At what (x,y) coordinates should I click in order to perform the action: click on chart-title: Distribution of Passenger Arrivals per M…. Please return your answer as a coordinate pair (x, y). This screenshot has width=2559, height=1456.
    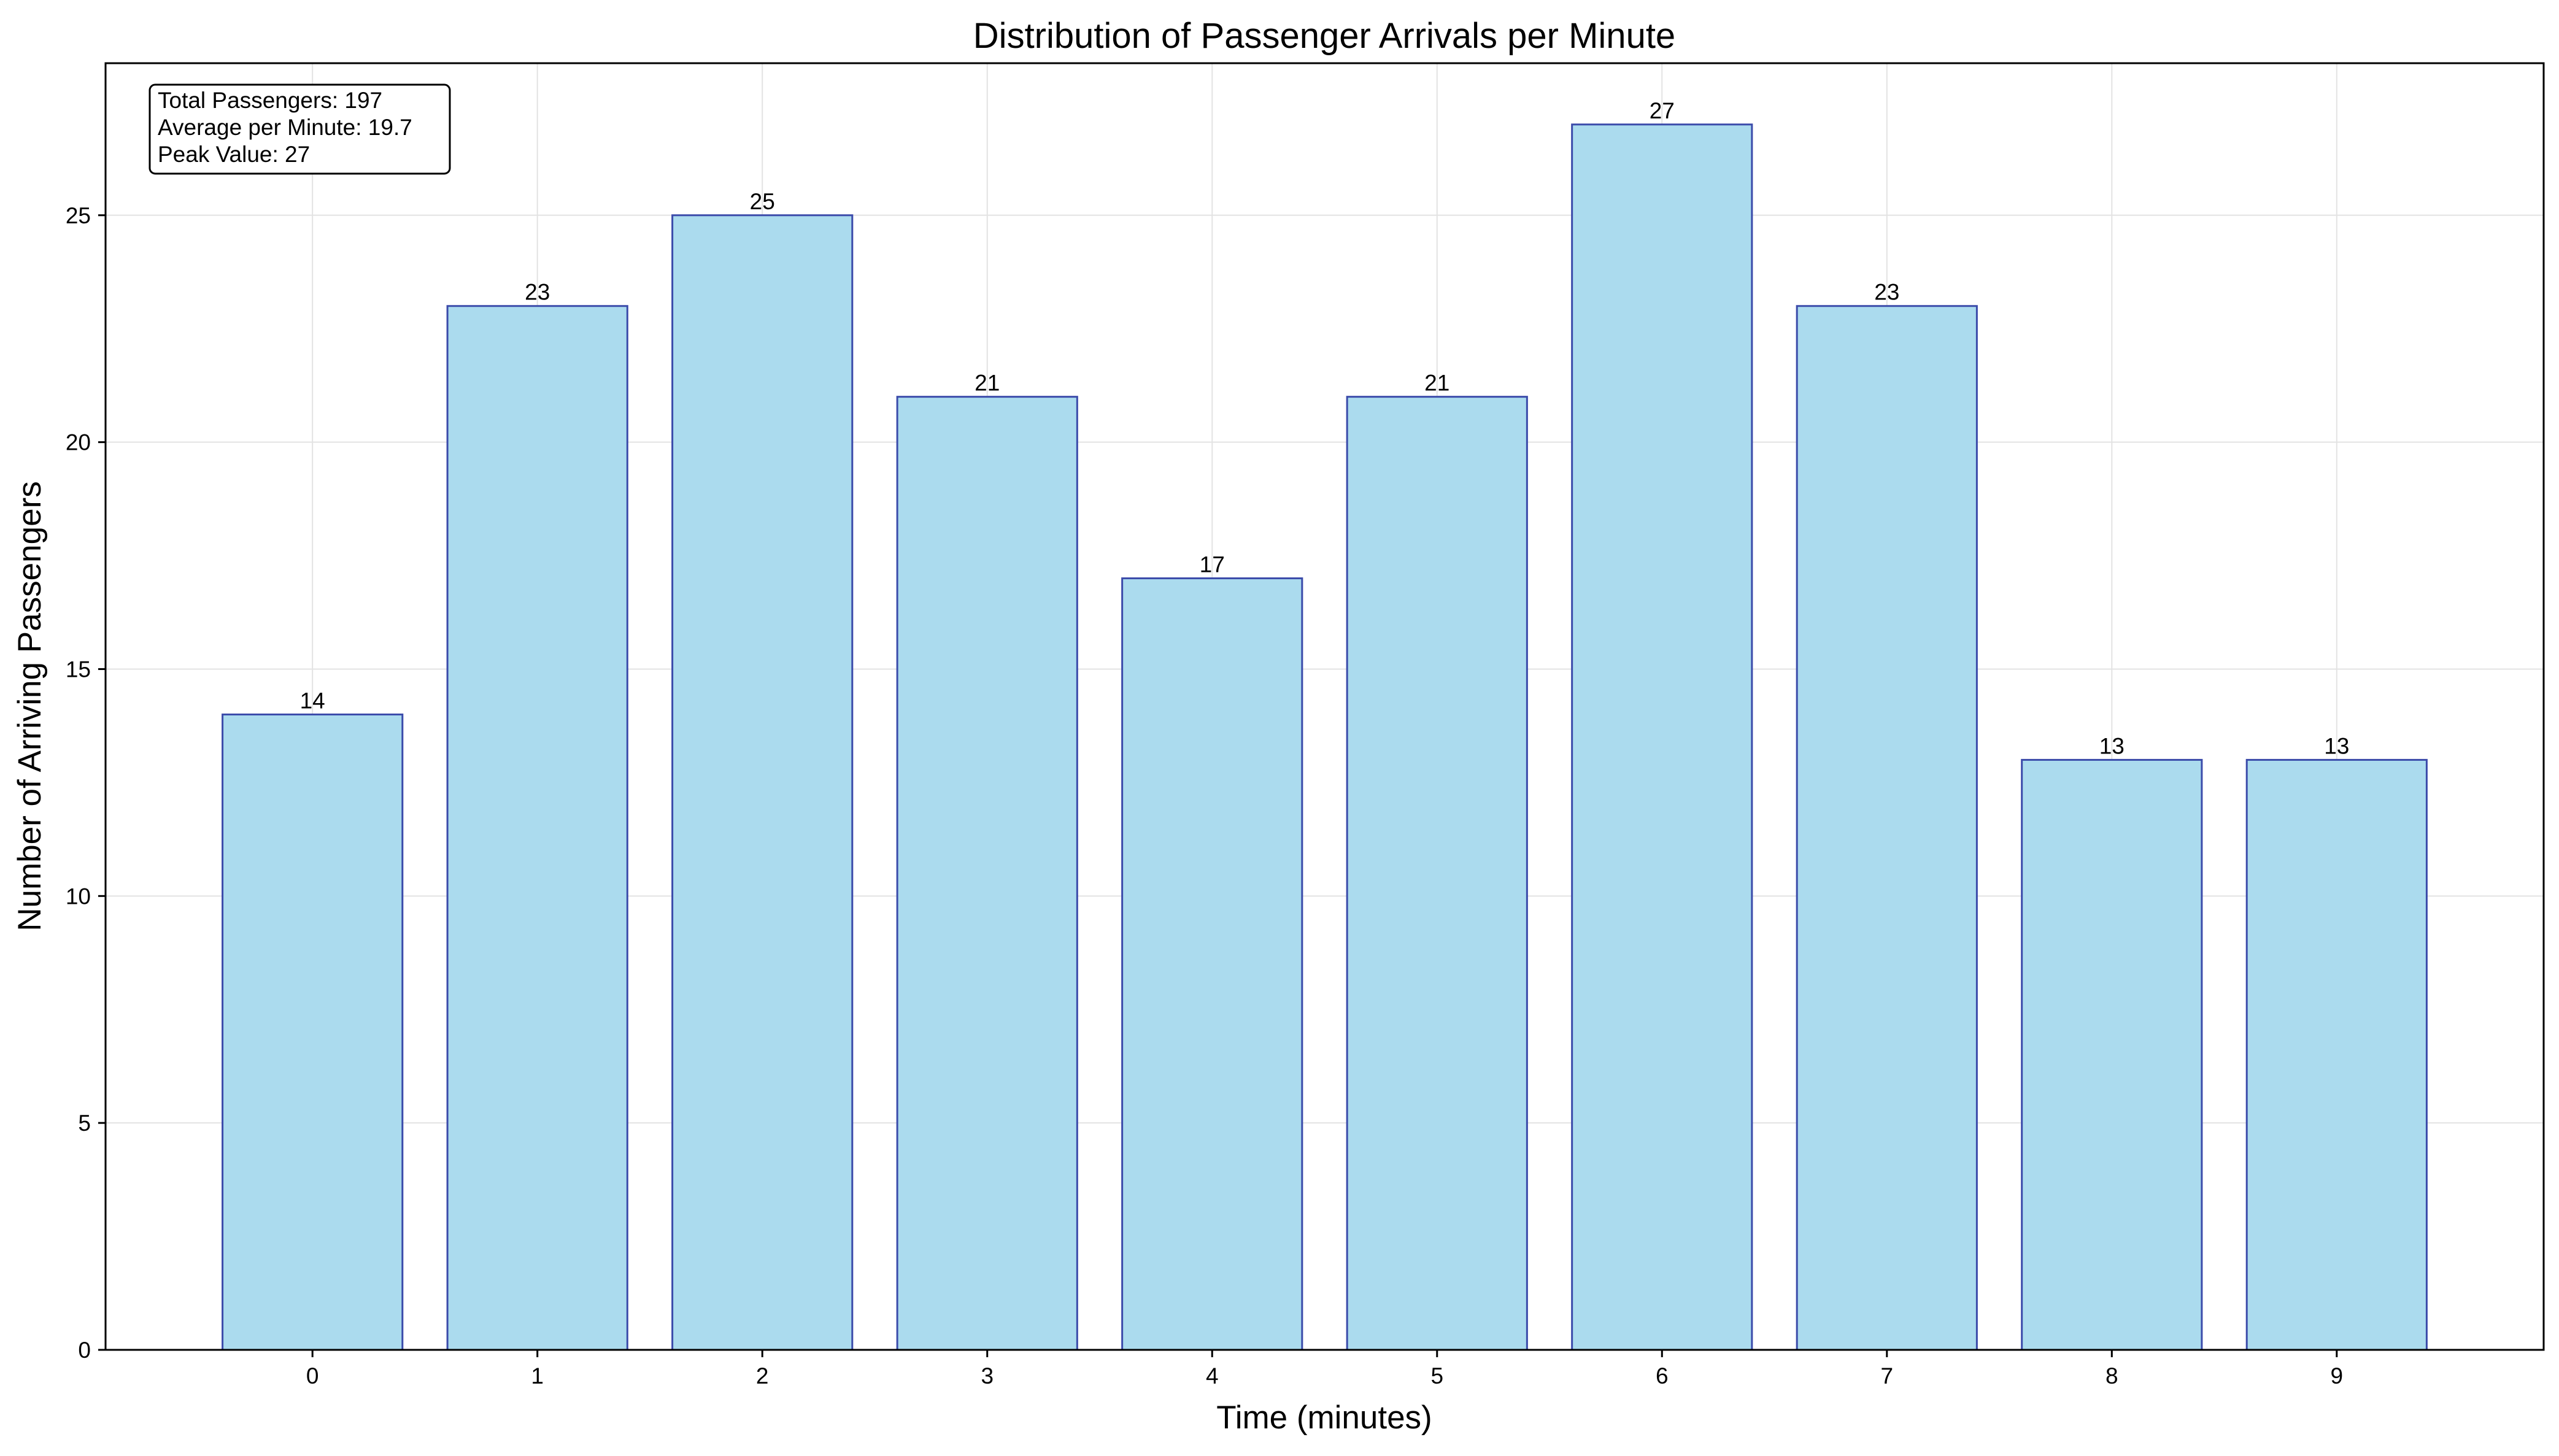
    Looking at the image, I should click on (1324, 36).